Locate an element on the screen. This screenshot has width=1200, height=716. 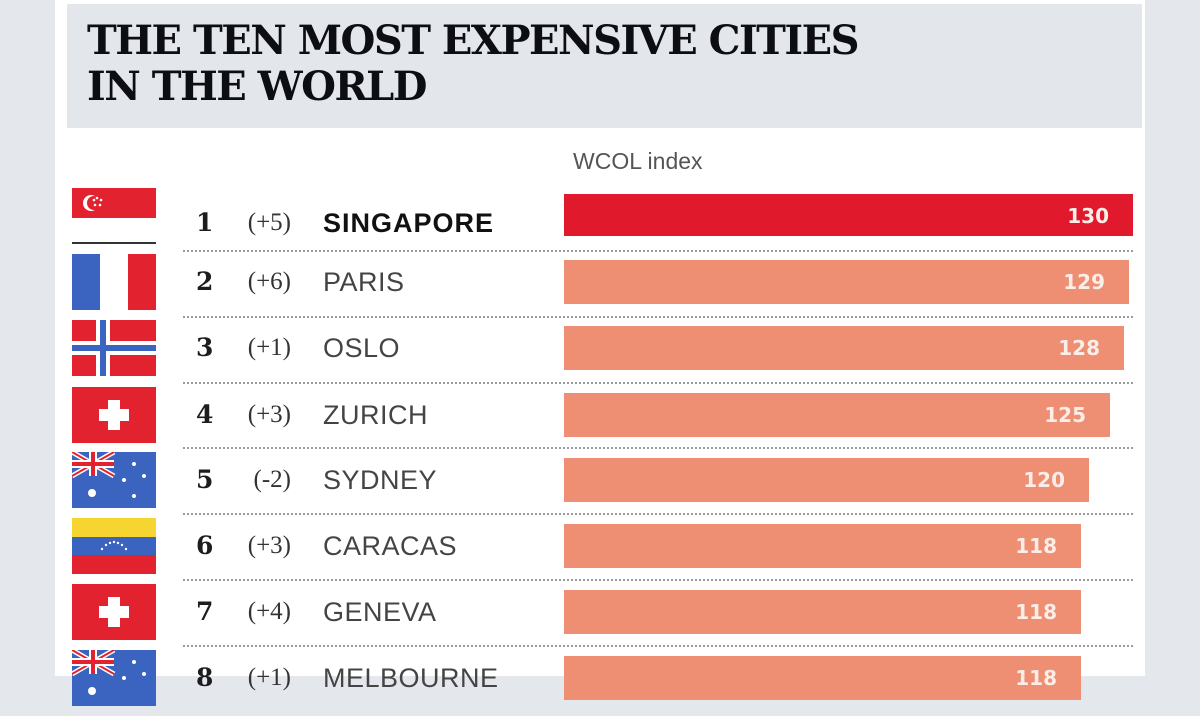
bar-value: 128 is located at coordinates (1079, 348).